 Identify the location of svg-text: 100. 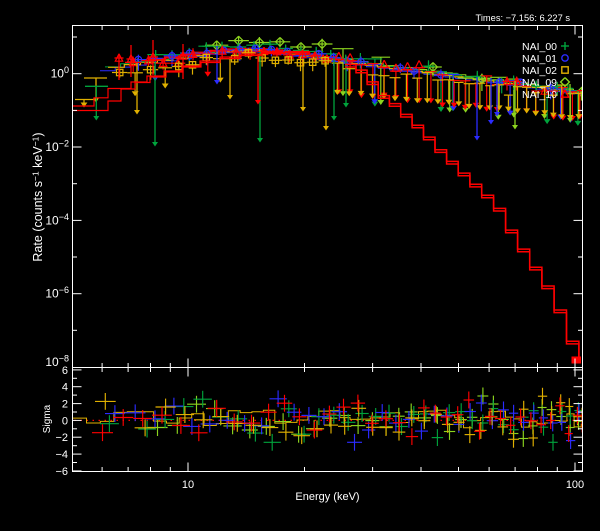
(575, 485).